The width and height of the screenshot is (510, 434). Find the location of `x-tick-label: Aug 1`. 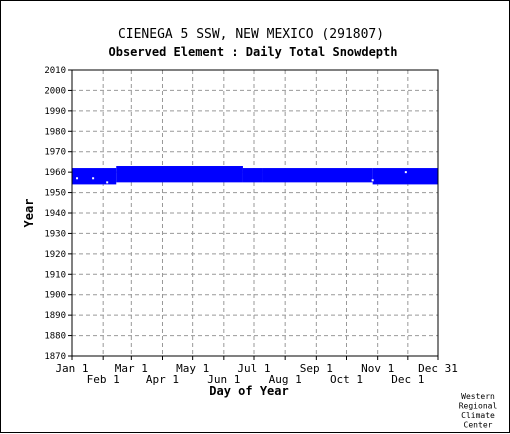

x-tick-label: Aug 1 is located at coordinates (285, 379).